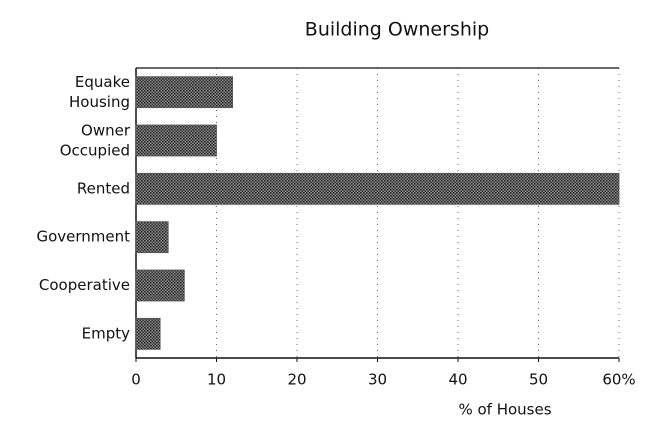 The image size is (647, 421). I want to click on y-tick-label: Equake Housing, so click(97, 92).